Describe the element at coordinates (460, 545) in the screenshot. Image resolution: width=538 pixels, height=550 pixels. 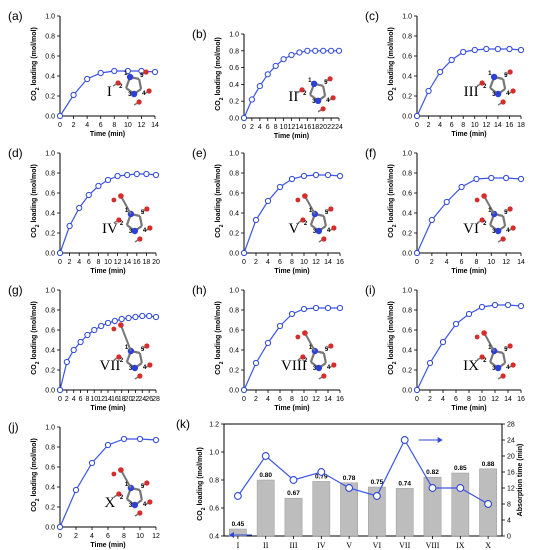
I see `x-tick-label: IX` at that location.